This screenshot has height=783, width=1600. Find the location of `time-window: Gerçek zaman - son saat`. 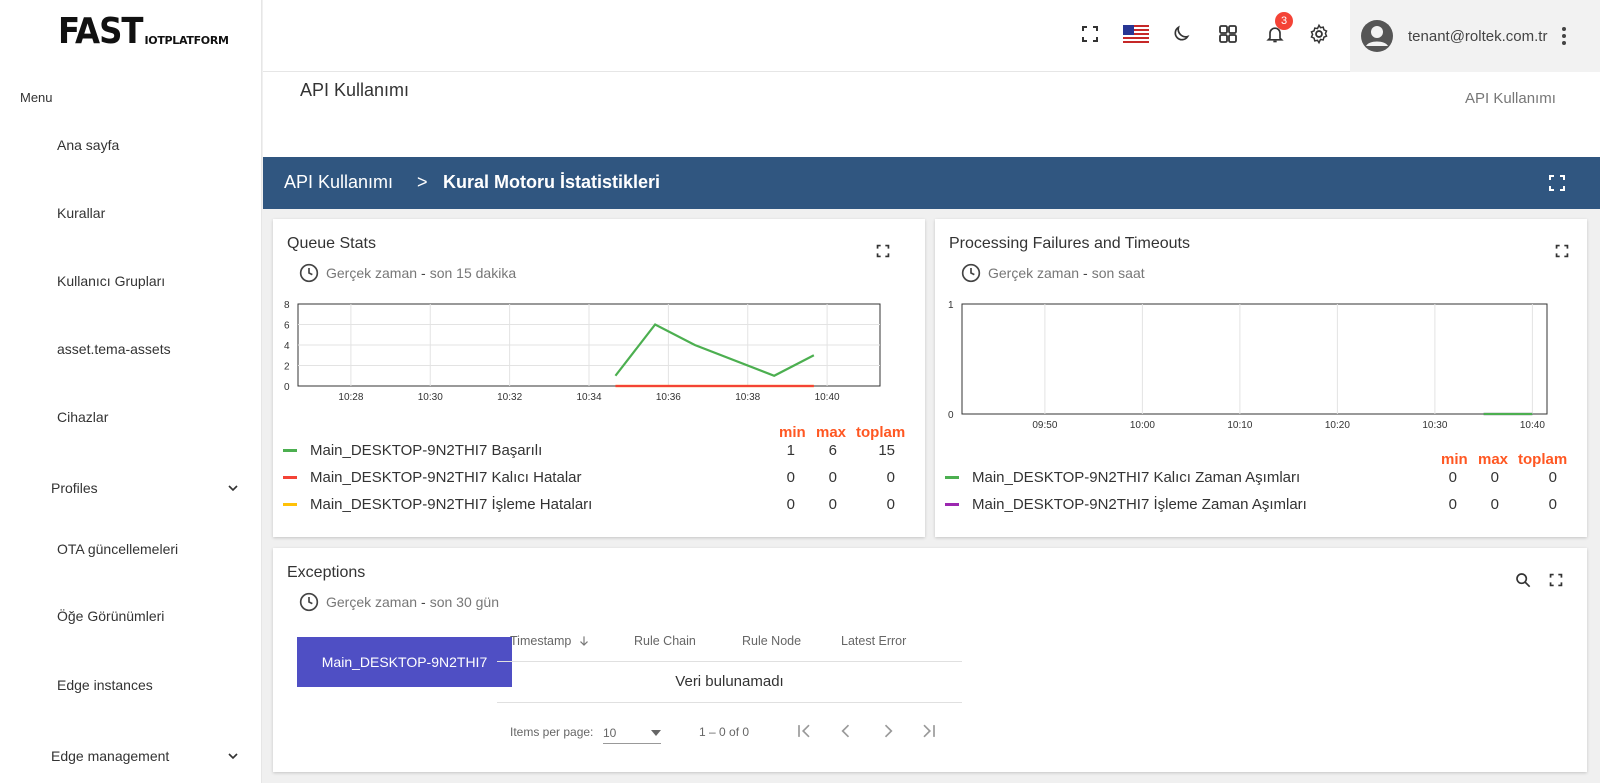

time-window: Gerçek zaman - son saat is located at coordinates (1053, 273).